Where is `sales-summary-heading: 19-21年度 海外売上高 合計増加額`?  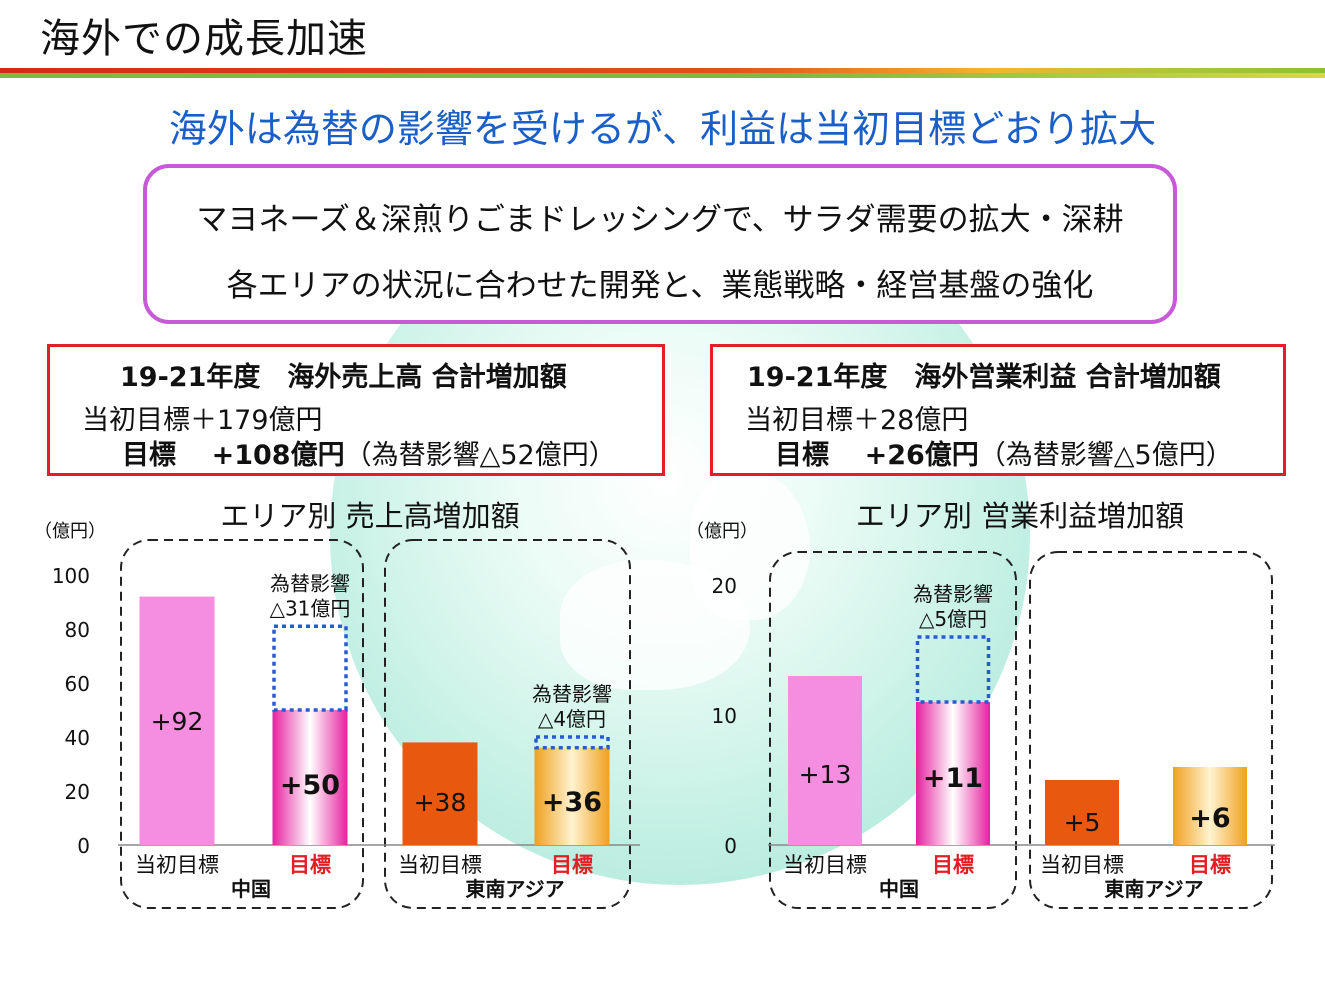 sales-summary-heading: 19-21年度 海外売上高 合計増加額 is located at coordinates (343, 377).